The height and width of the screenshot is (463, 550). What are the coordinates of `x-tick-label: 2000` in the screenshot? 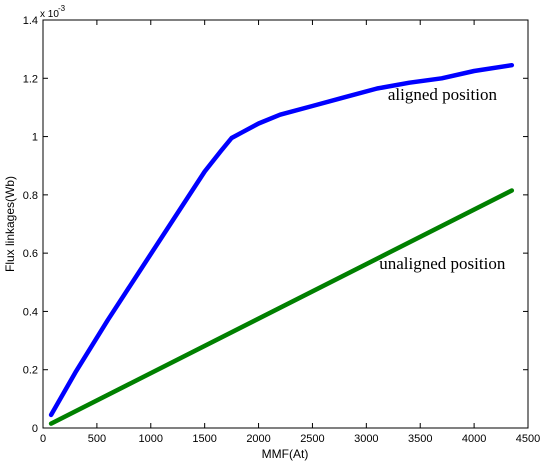 It's located at (258, 439).